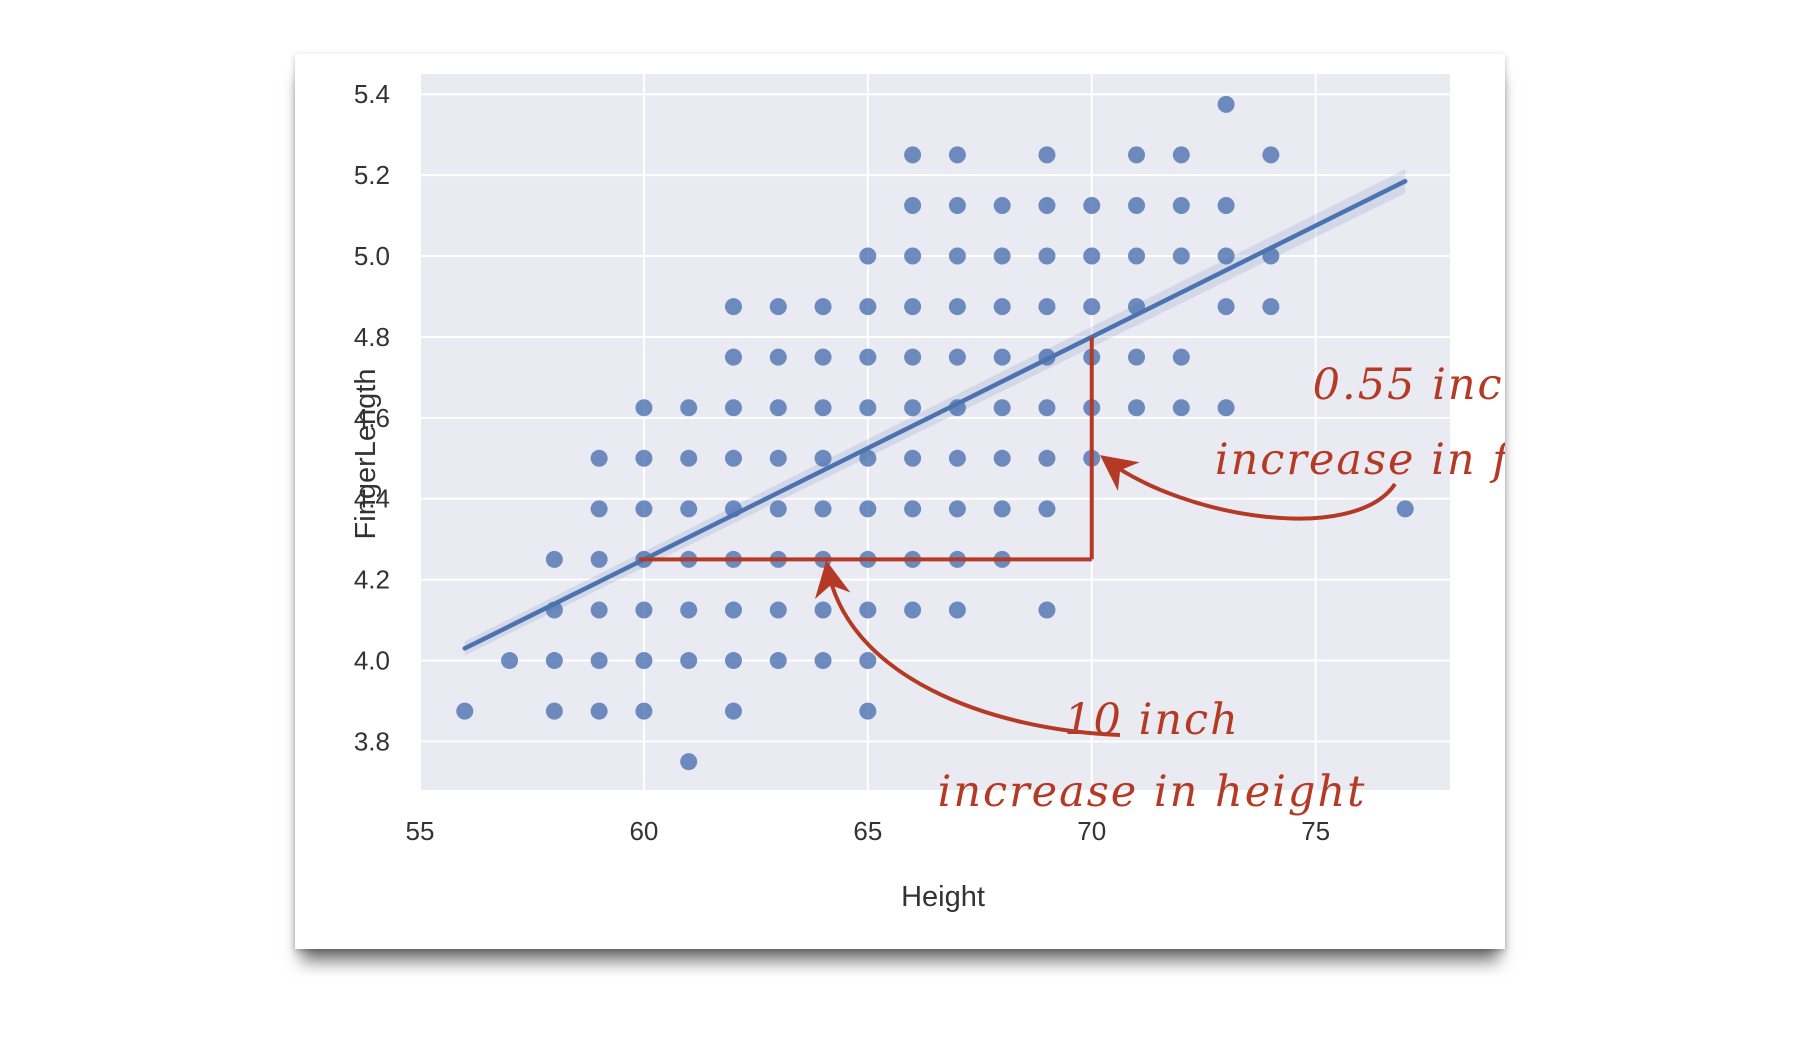 Image resolution: width=1812 pixels, height=1040 pixels. Describe the element at coordinates (968, 648) in the screenshot. I see `height-annotation-arrow` at that location.